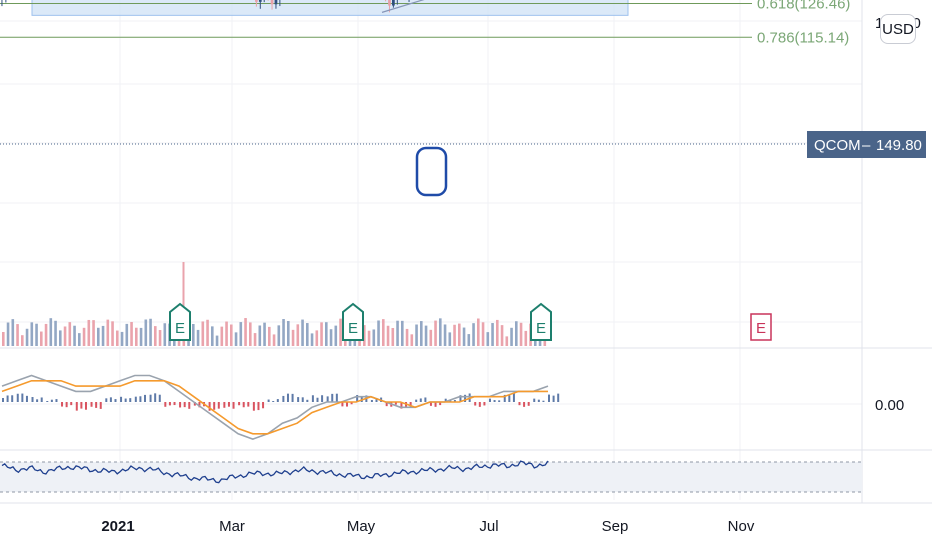 This screenshot has height=550, width=932. What do you see at coordinates (431, 171) in the screenshot?
I see `rectangle-annotation` at bounding box center [431, 171].